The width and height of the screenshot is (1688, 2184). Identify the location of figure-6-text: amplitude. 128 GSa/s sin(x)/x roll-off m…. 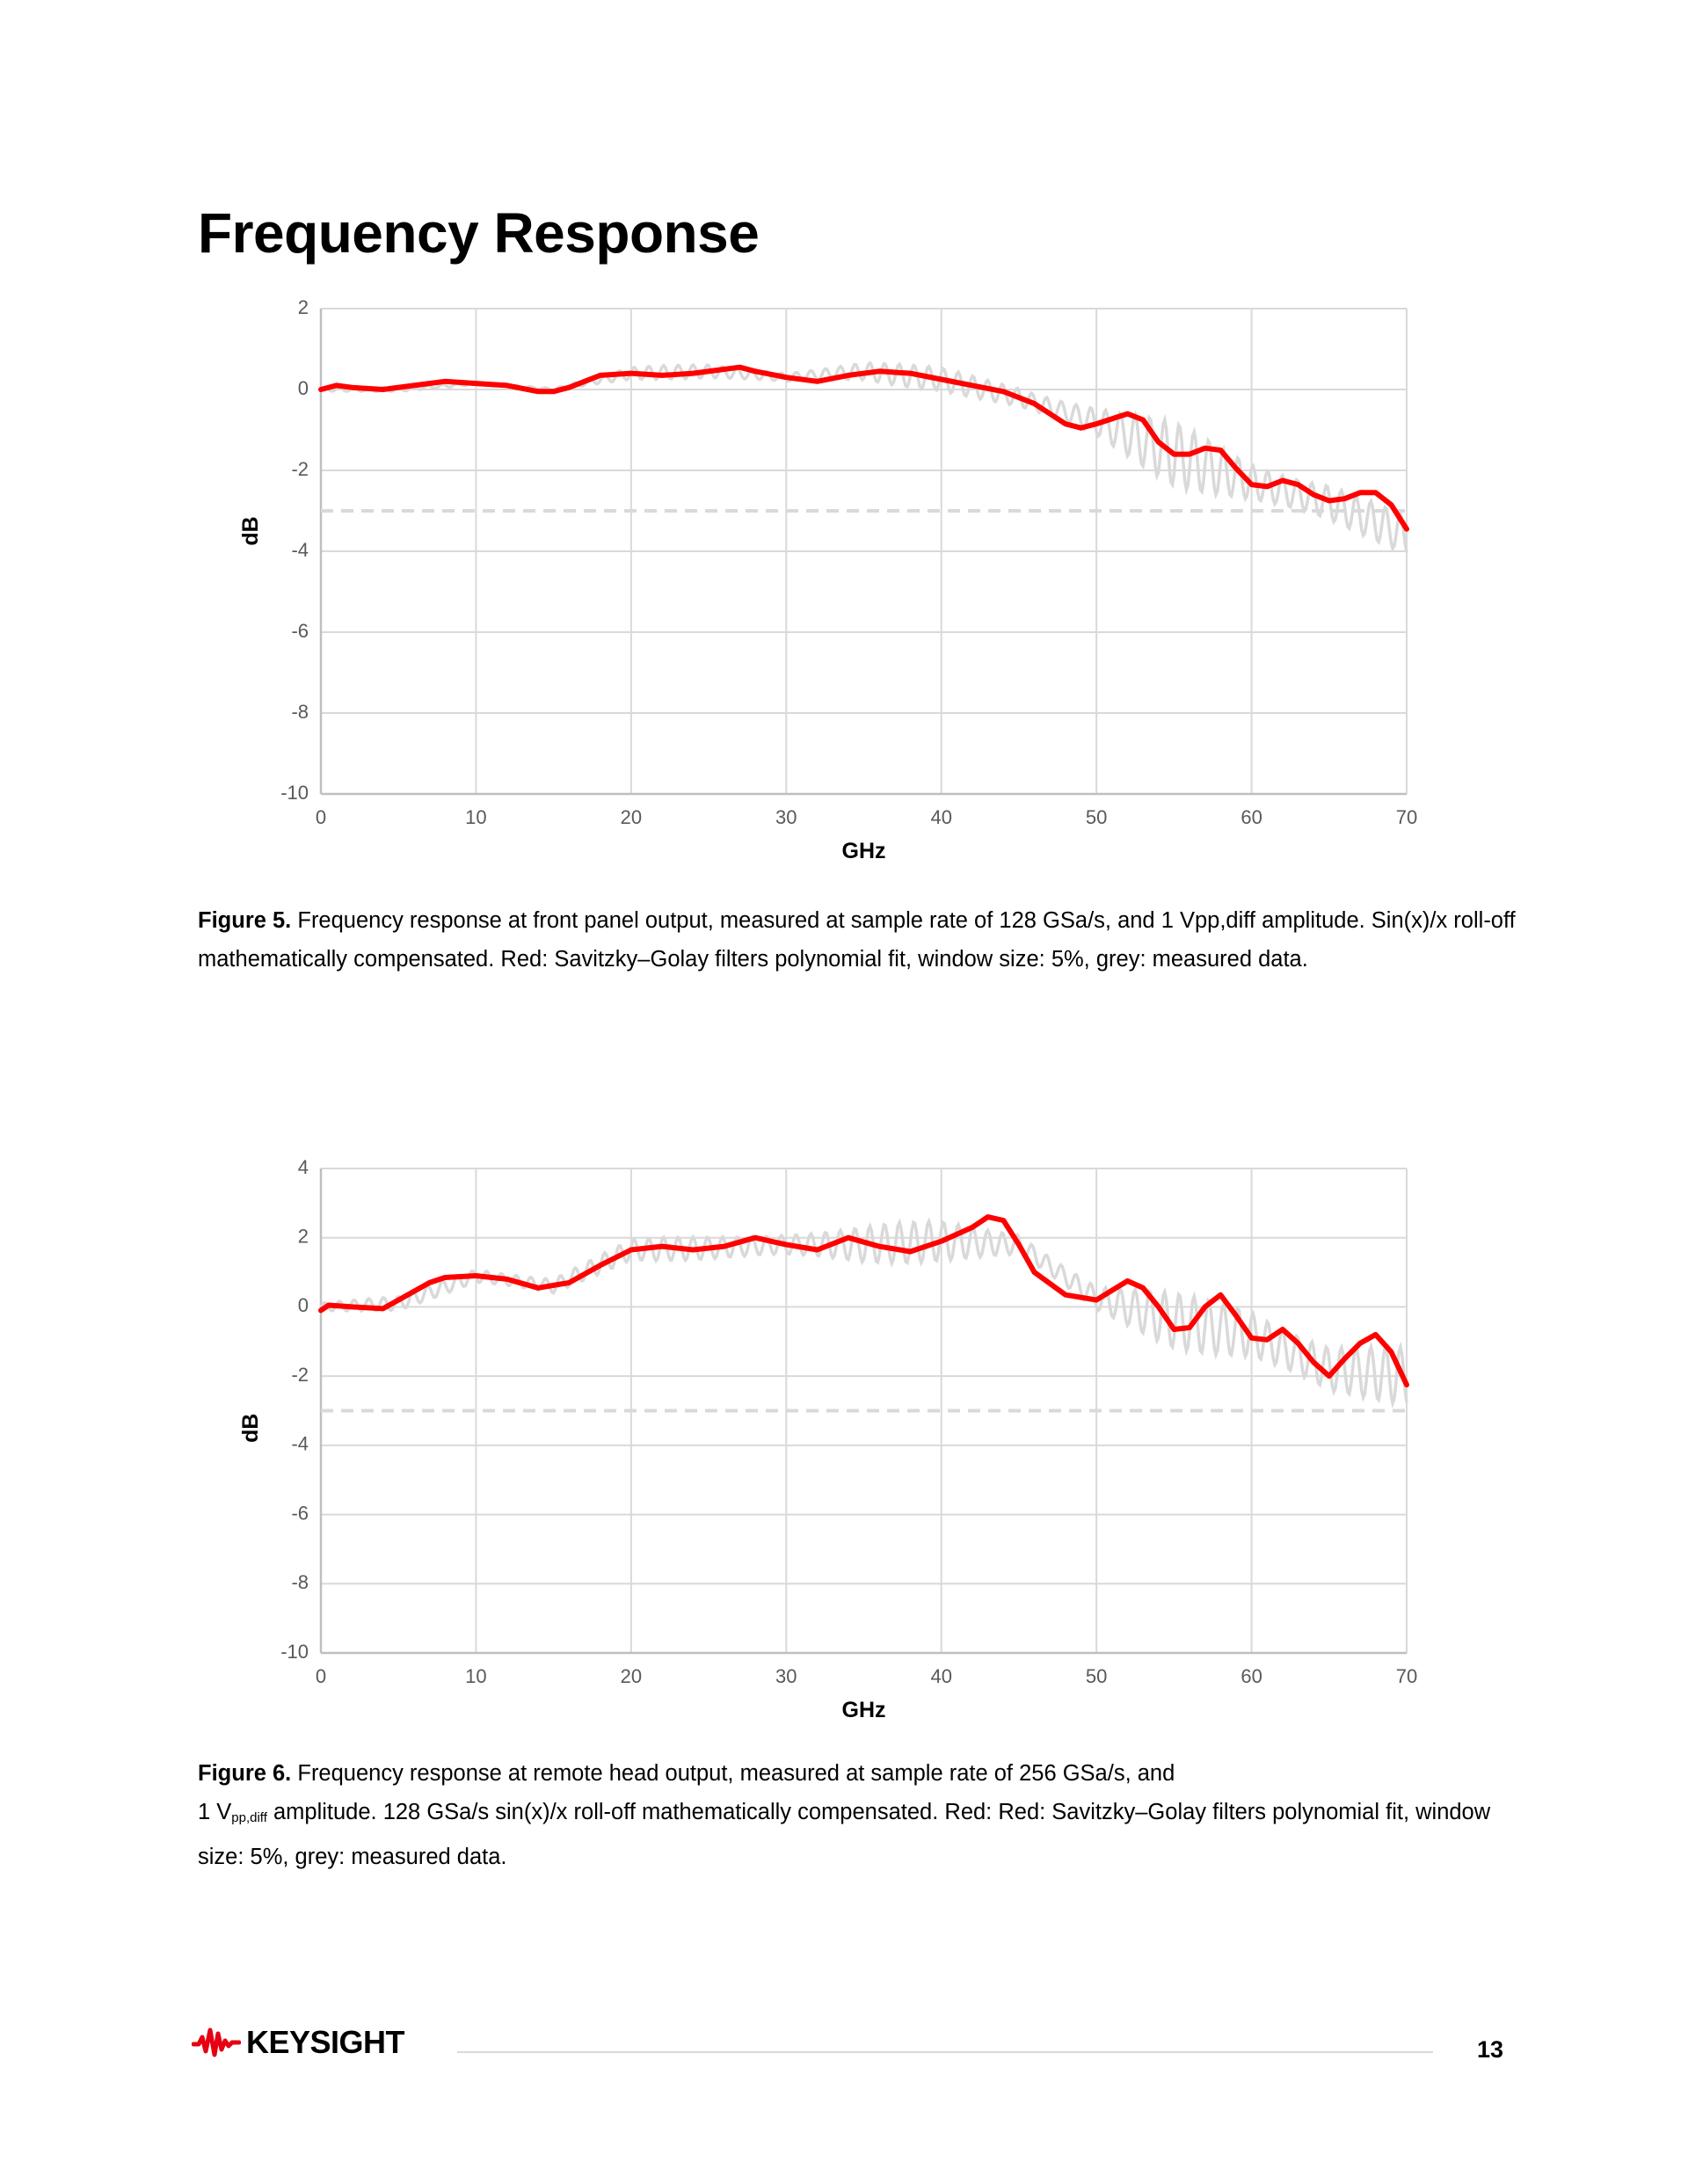
(844, 1835).